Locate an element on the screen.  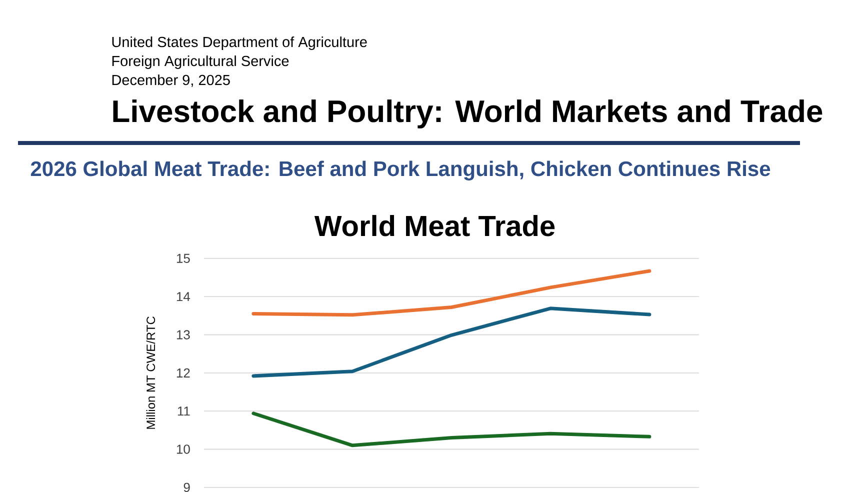
y-tick-label: 11 is located at coordinates (184, 411).